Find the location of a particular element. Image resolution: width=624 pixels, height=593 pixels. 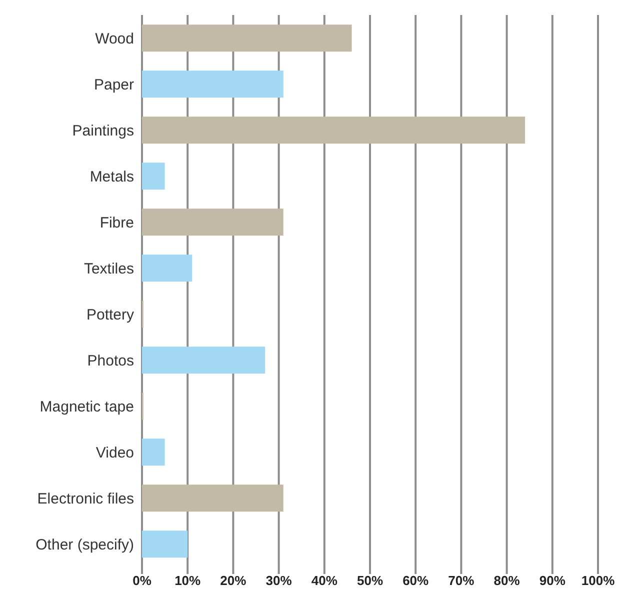

y-tick-label: Paper is located at coordinates (114, 85).